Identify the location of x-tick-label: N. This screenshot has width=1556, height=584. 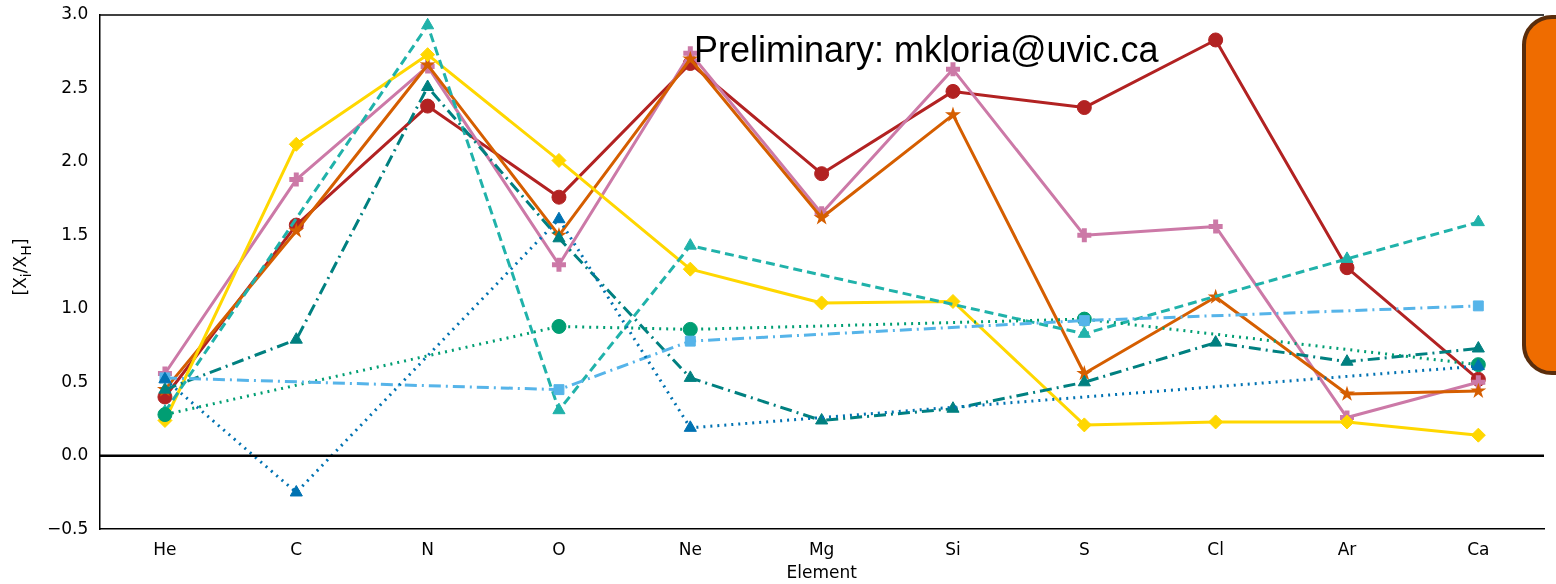
(427, 548).